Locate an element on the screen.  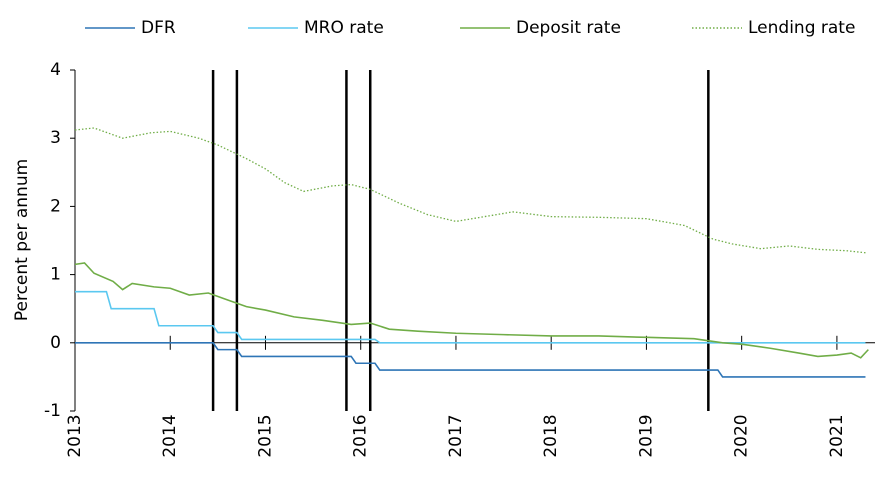
y-tick-label: 4 is located at coordinates (55, 70).